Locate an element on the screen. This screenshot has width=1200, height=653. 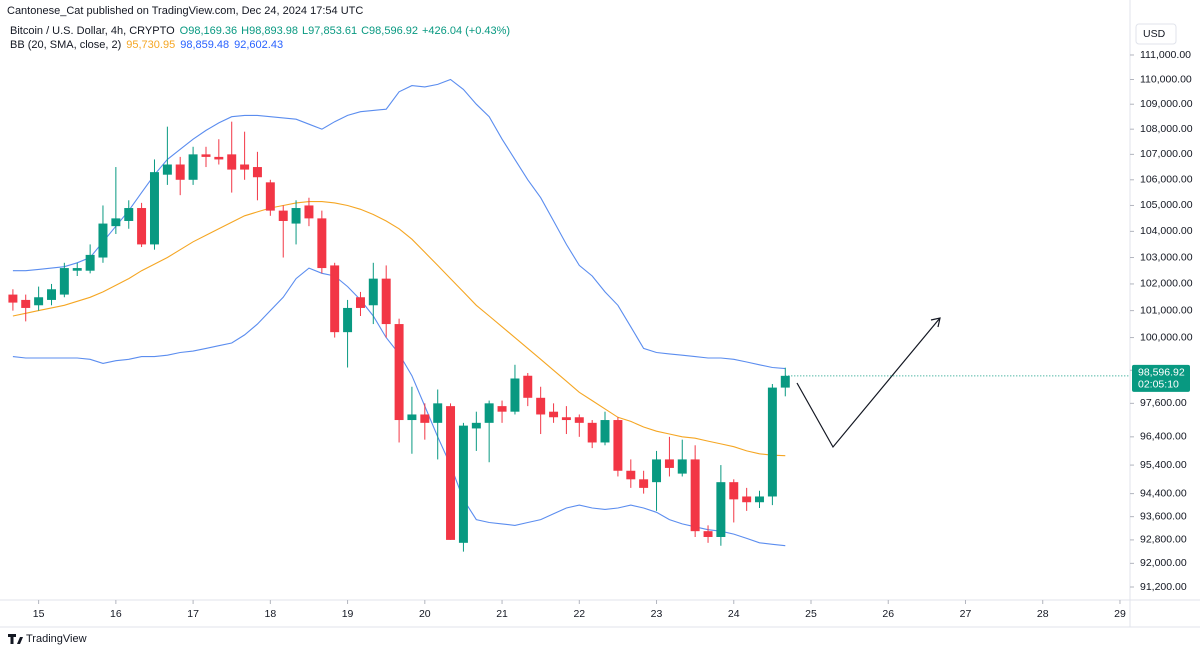
ohlc-low: L97,853.61 is located at coordinates (329, 31).